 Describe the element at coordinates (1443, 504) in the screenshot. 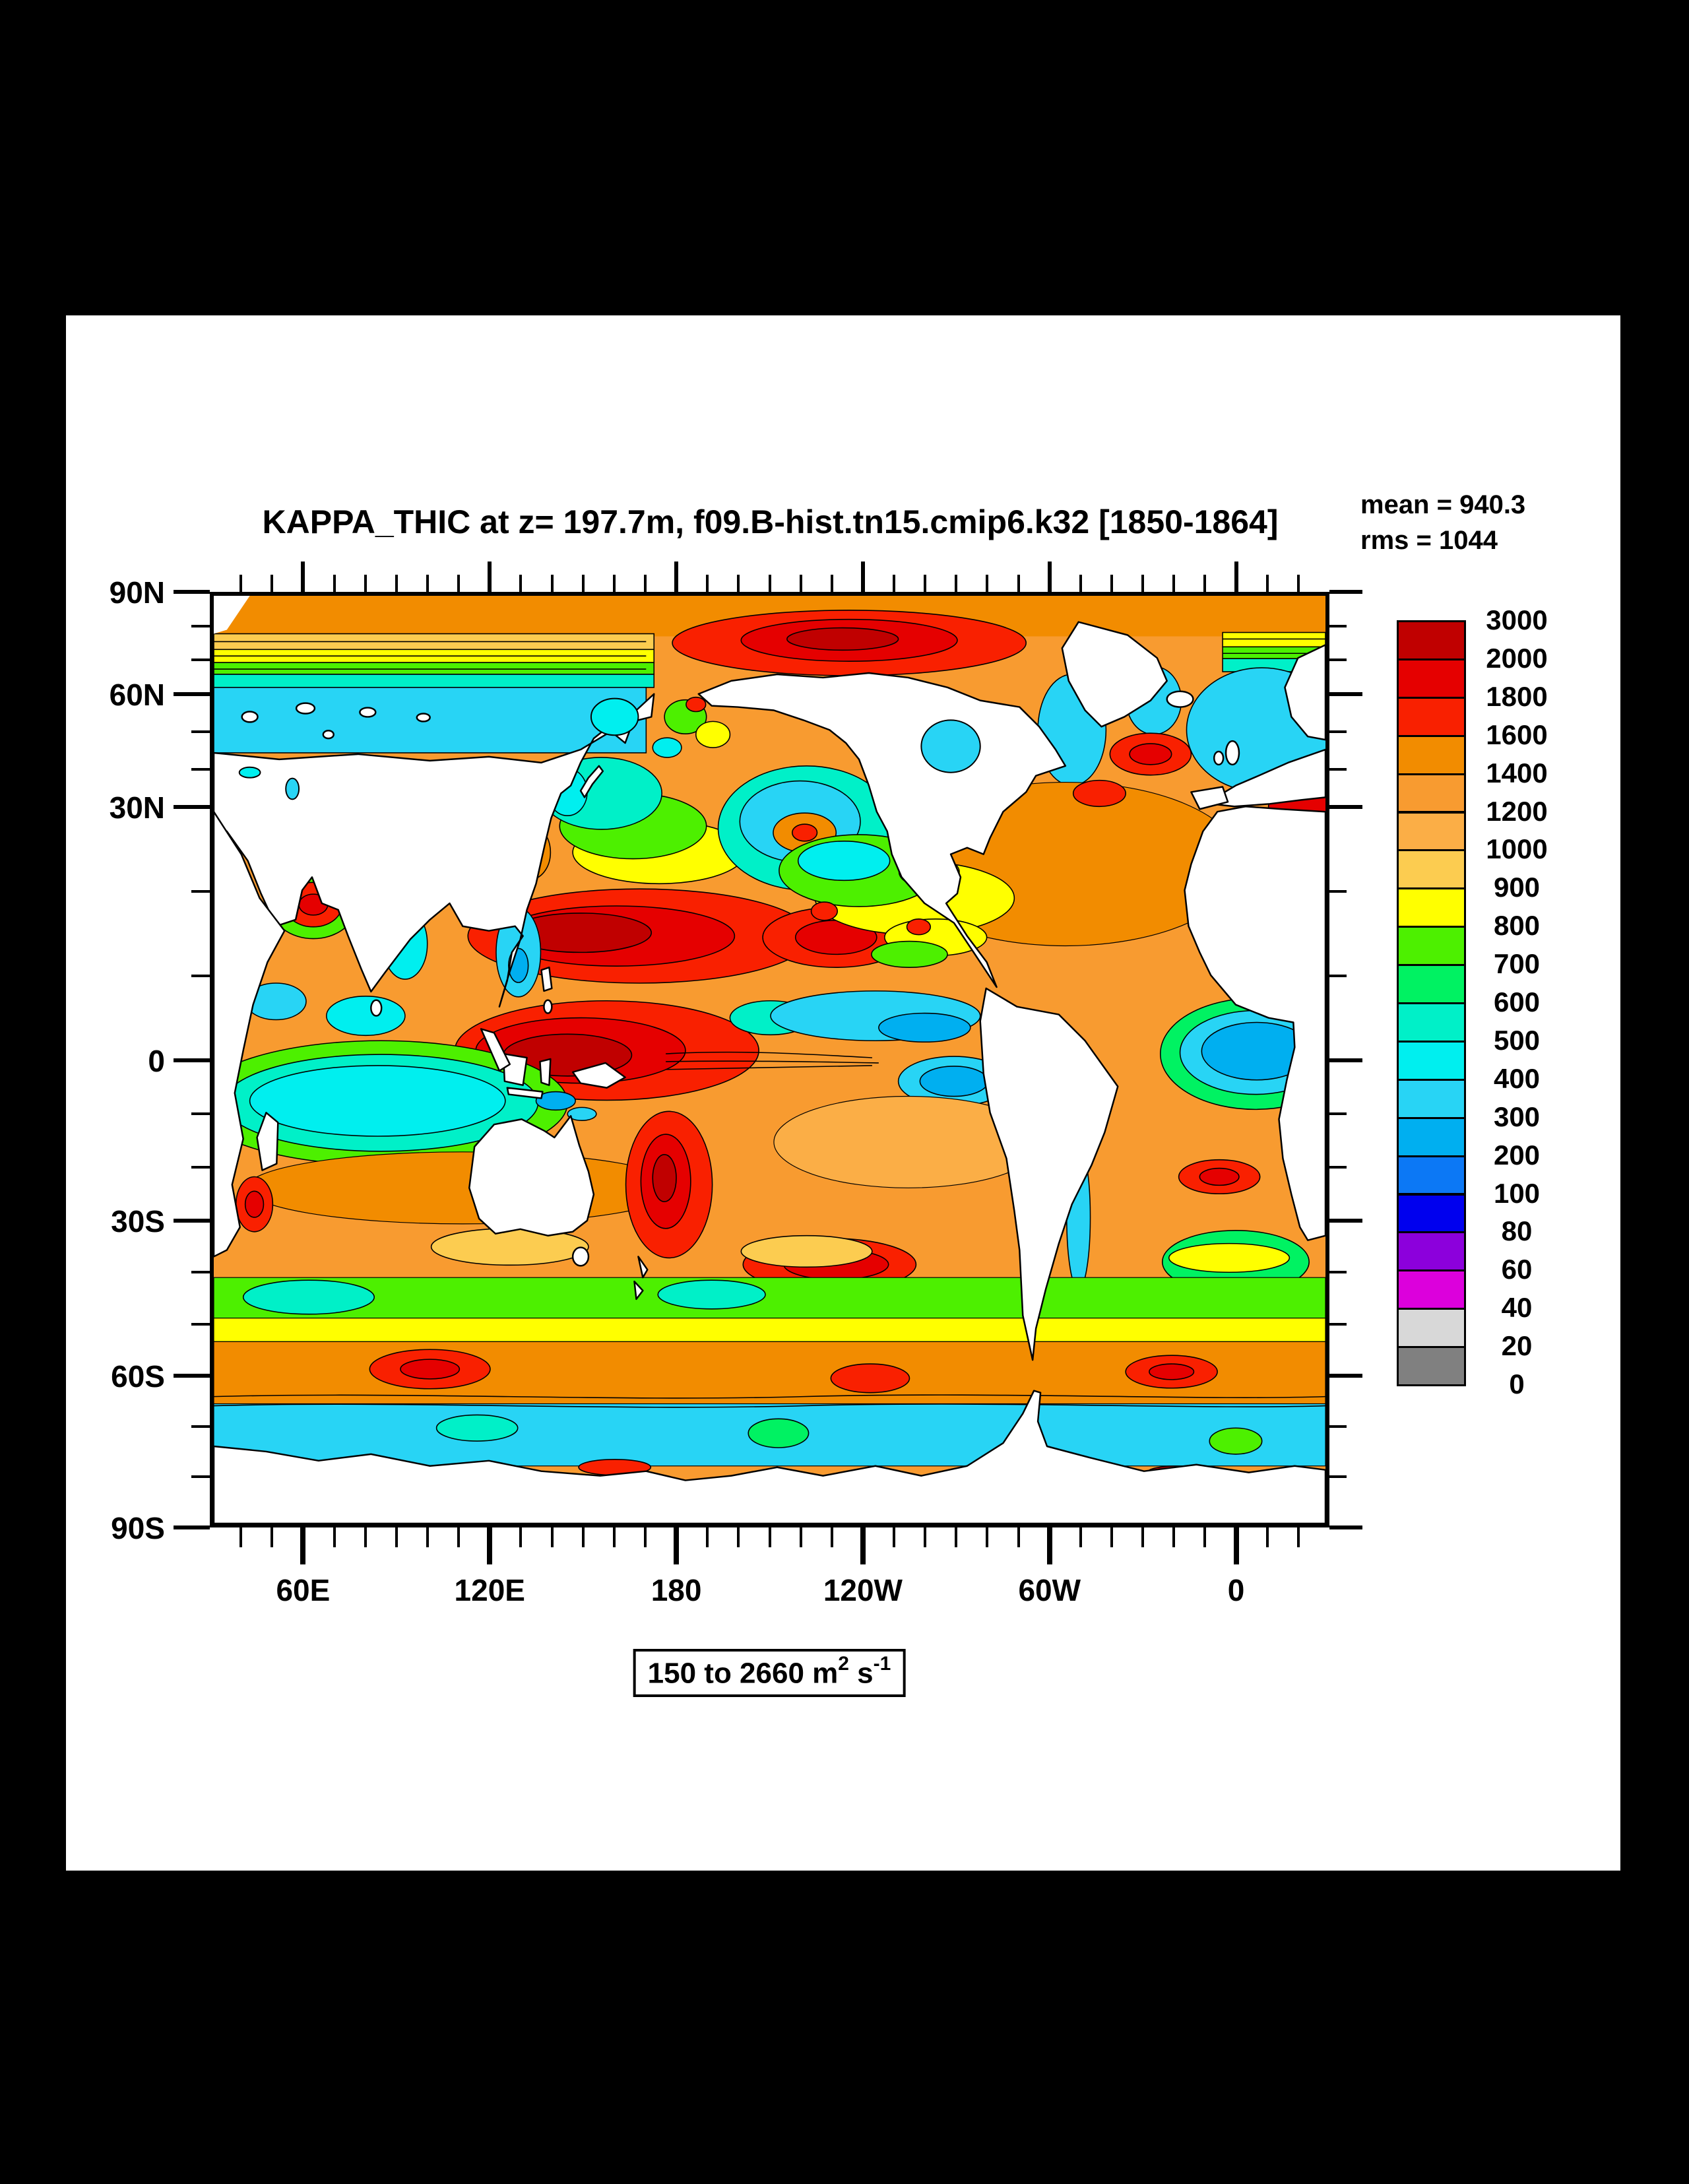

I see `mean-value: mean = 940.3` at that location.